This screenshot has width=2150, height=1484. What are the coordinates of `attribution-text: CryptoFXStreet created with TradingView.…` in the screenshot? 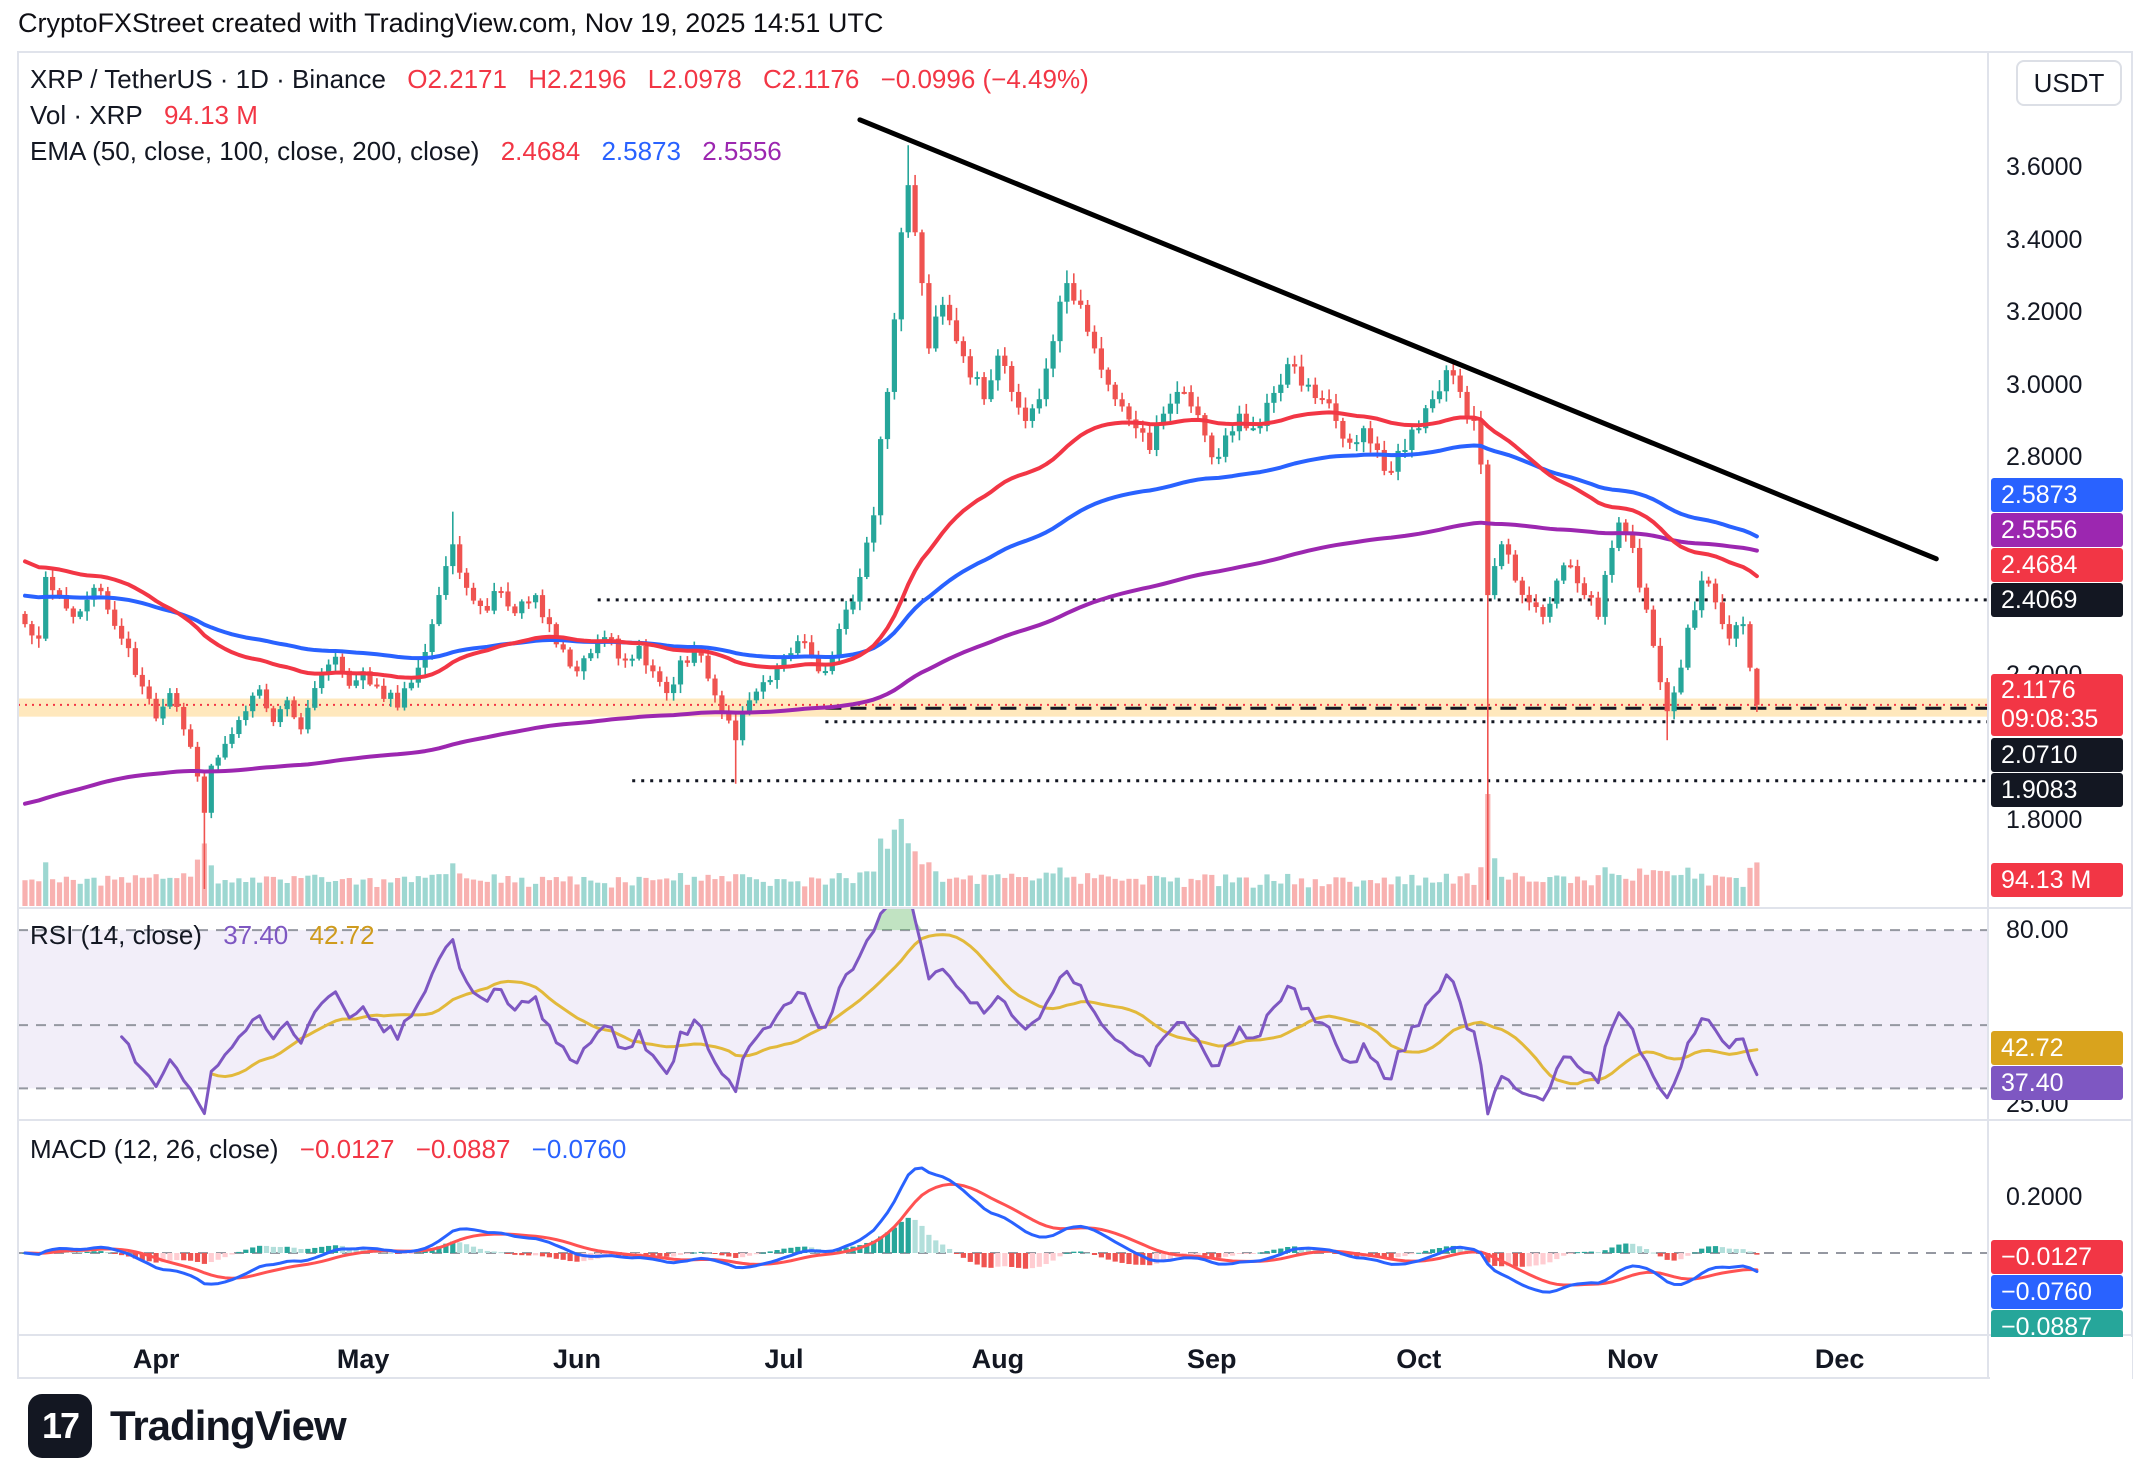 It's located at (451, 23).